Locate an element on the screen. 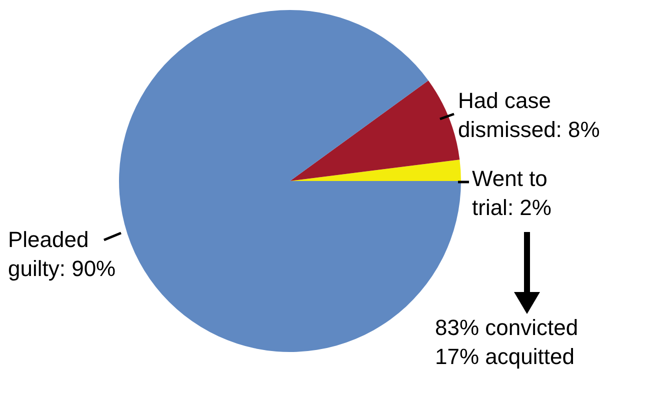  slice-label: Had case dismissed: 8% is located at coordinates (529, 115).